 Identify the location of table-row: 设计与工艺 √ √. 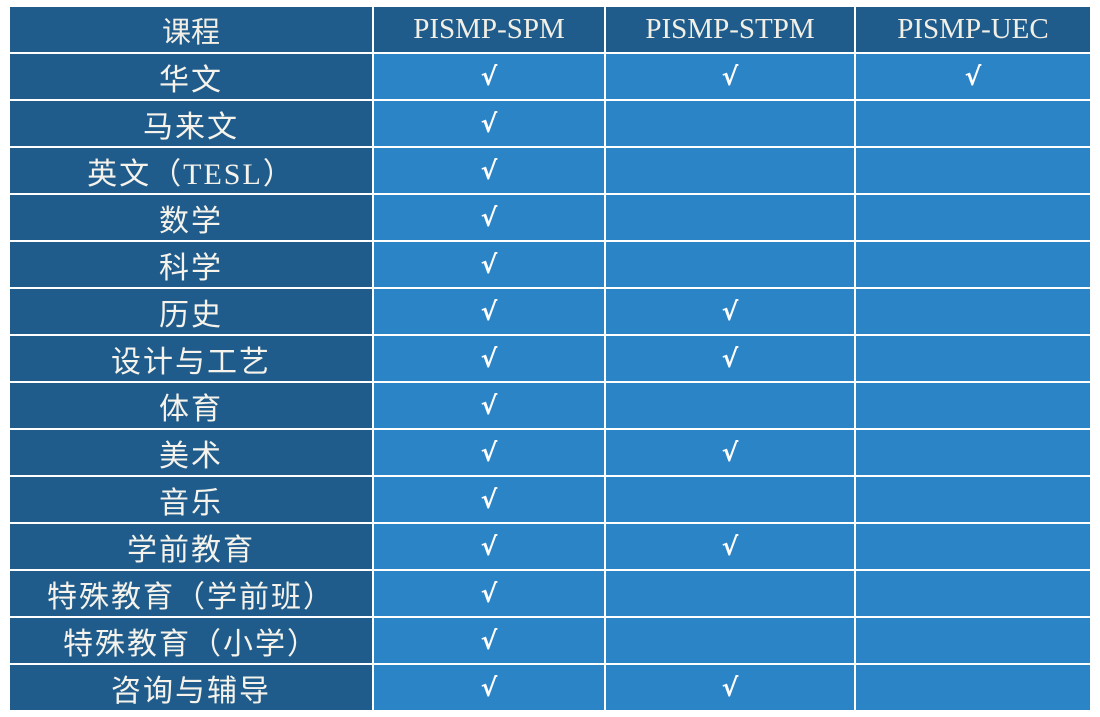
(550, 358).